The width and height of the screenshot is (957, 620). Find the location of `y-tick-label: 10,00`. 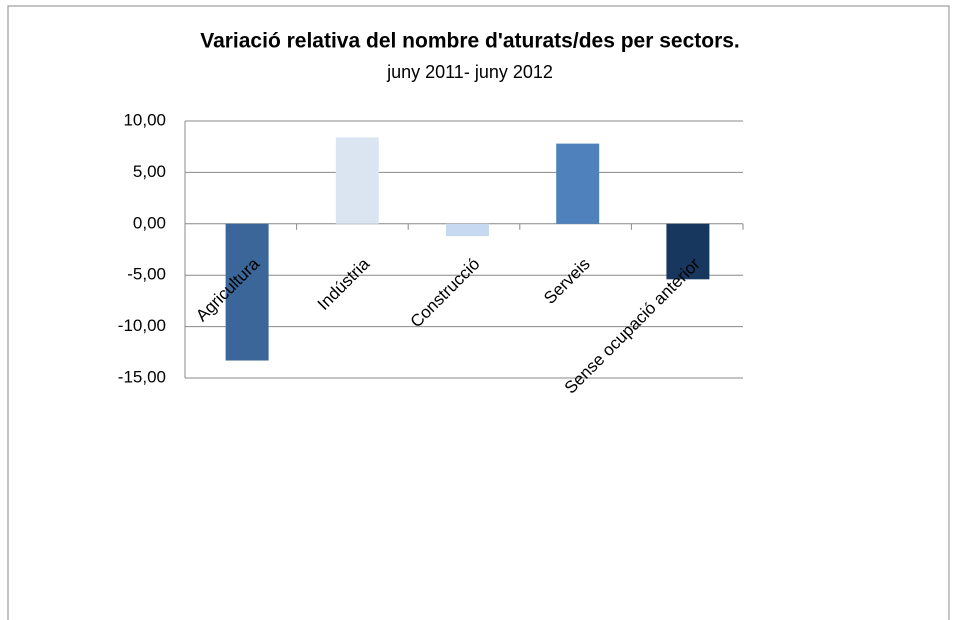

y-tick-label: 10,00 is located at coordinates (144, 119).